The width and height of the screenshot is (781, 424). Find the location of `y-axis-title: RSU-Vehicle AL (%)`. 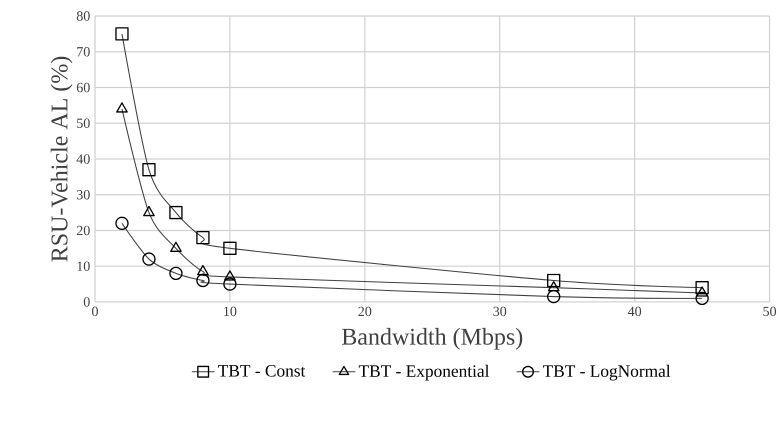

y-axis-title: RSU-Vehicle AL (%) is located at coordinates (61, 159).